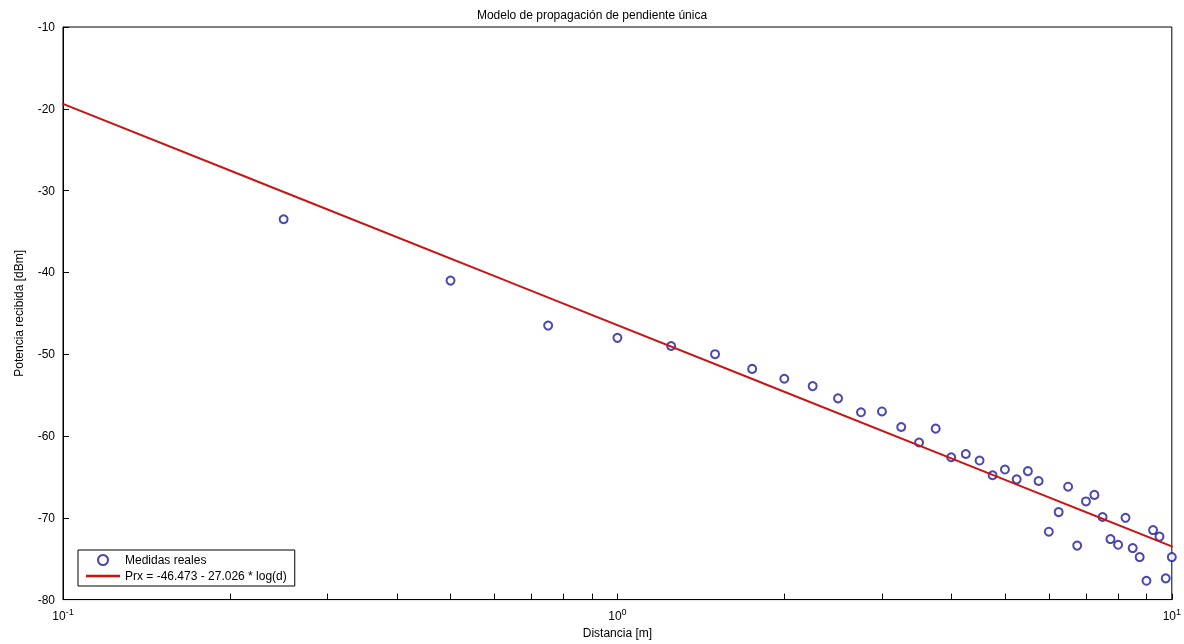  Describe the element at coordinates (46, 27) in the screenshot. I see `y-tick-label: -10` at that location.